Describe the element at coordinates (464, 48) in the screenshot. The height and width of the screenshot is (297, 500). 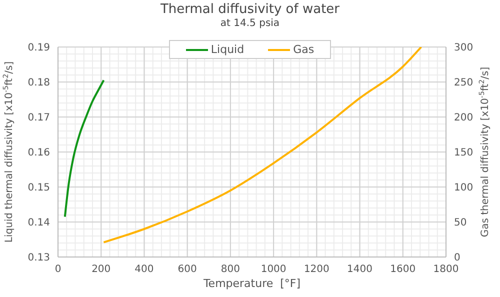
I see `y2-tick-label: 300` at that location.